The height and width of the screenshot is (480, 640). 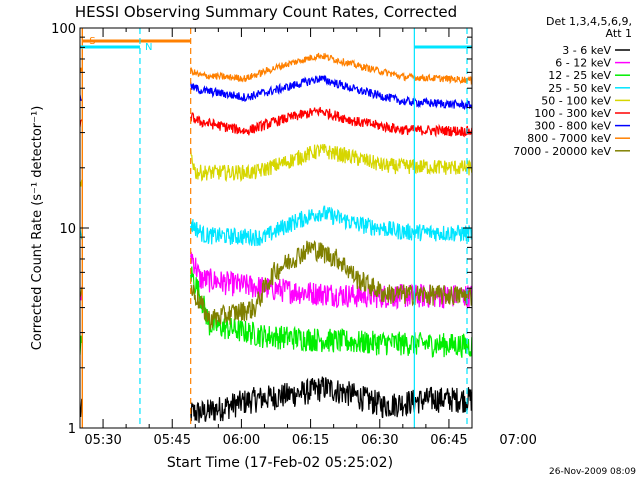 I want to click on legend-entry-label: 3 - 6 keV, so click(x=586, y=50).